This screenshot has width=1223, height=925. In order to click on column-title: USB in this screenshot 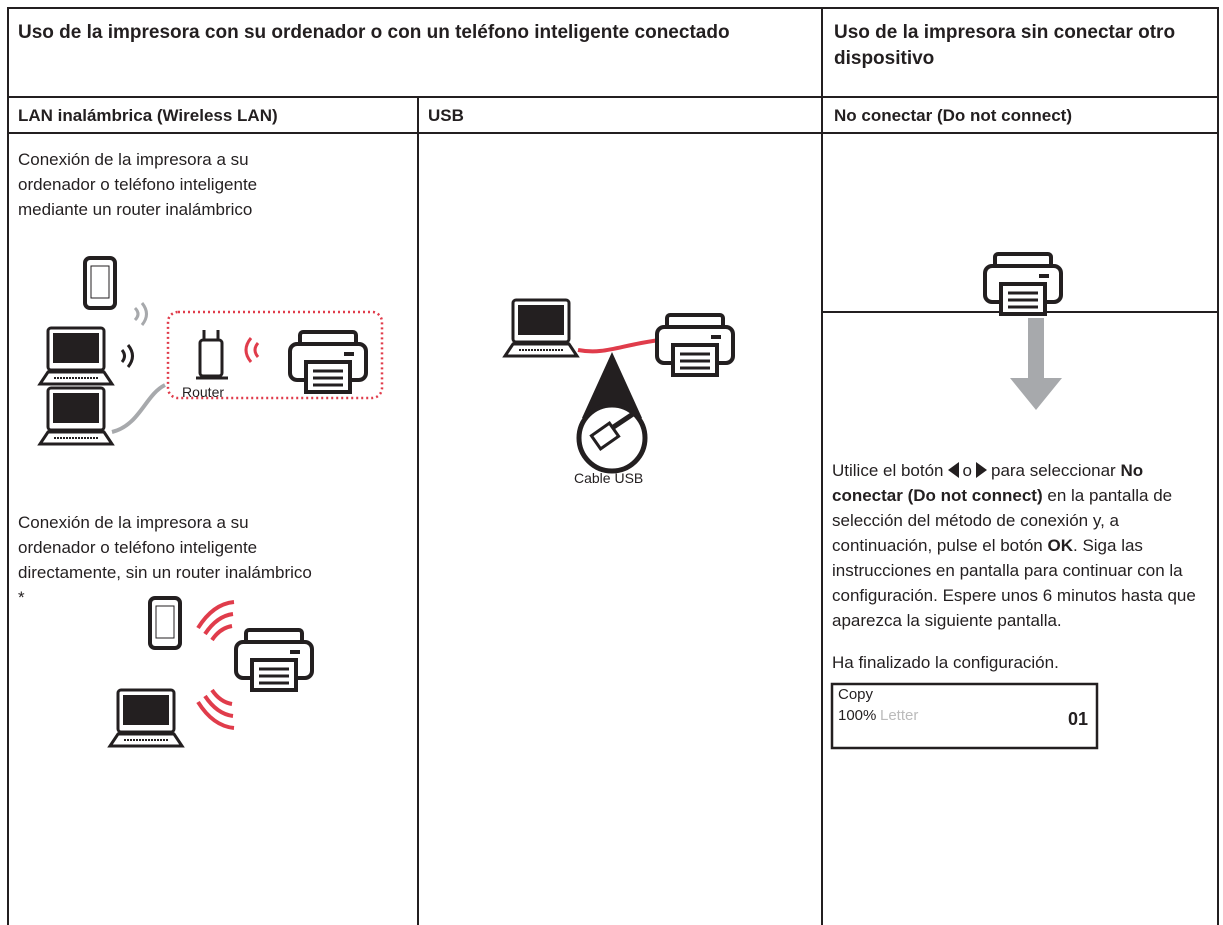, I will do `click(446, 115)`.